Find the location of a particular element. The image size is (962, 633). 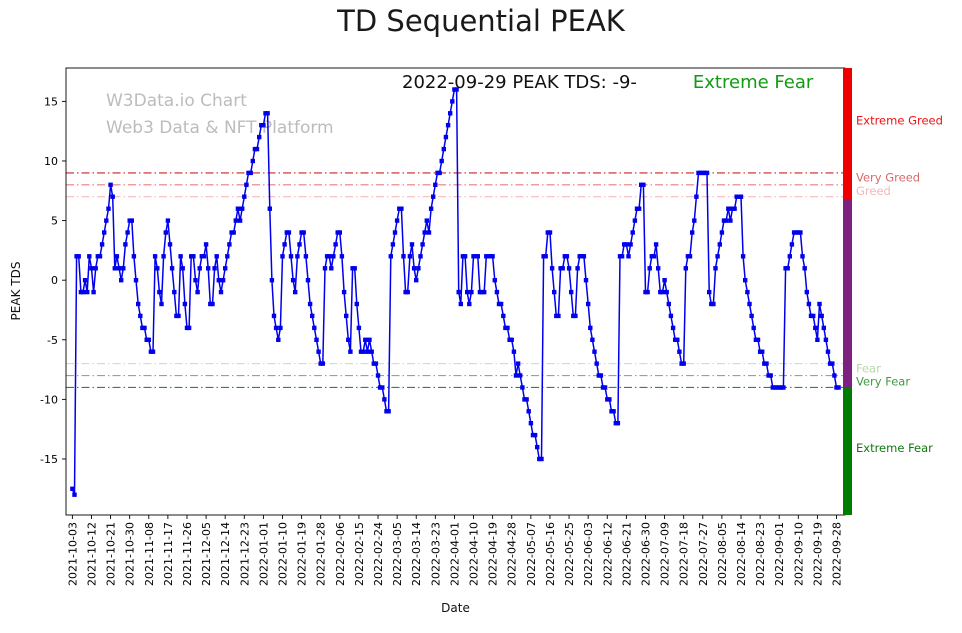

y-tick-label: -10 is located at coordinates (49, 399).